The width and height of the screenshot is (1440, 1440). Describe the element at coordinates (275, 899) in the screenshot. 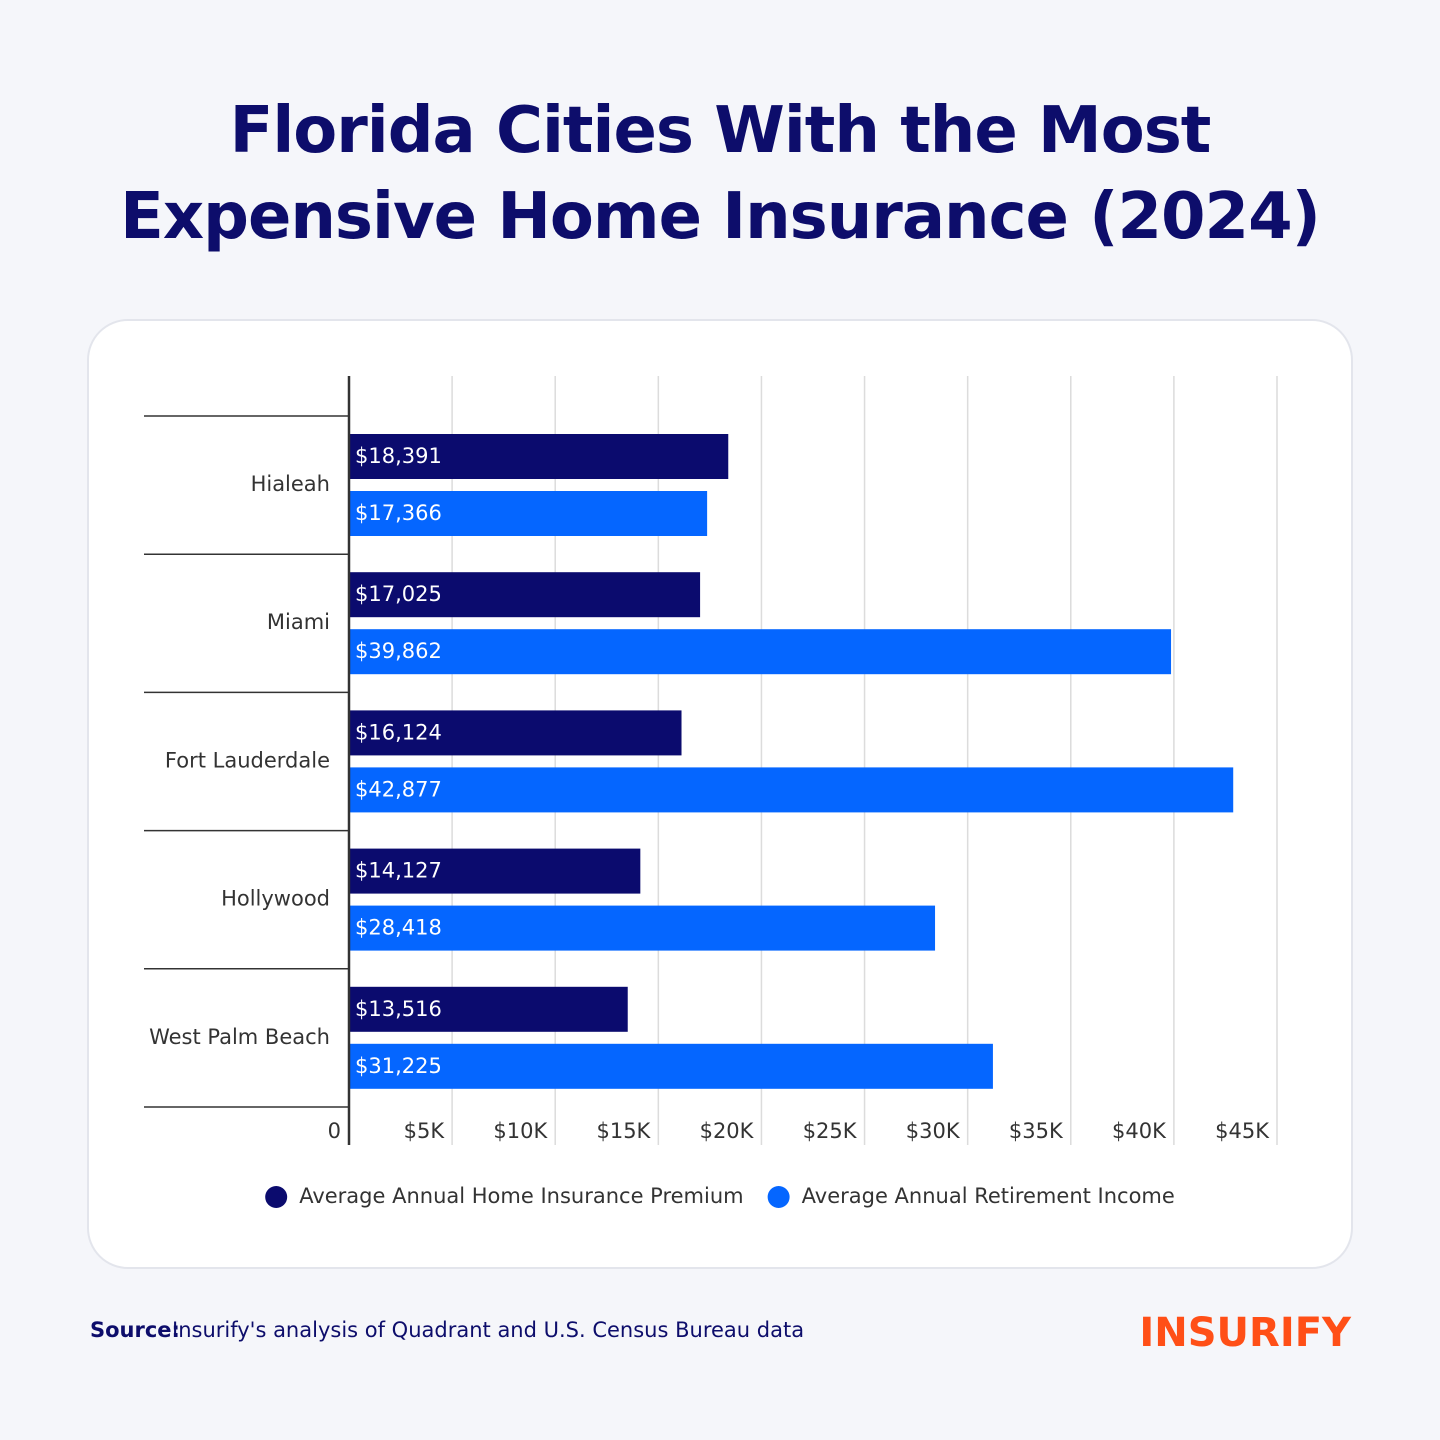

I see `category-label: Hollywood` at that location.